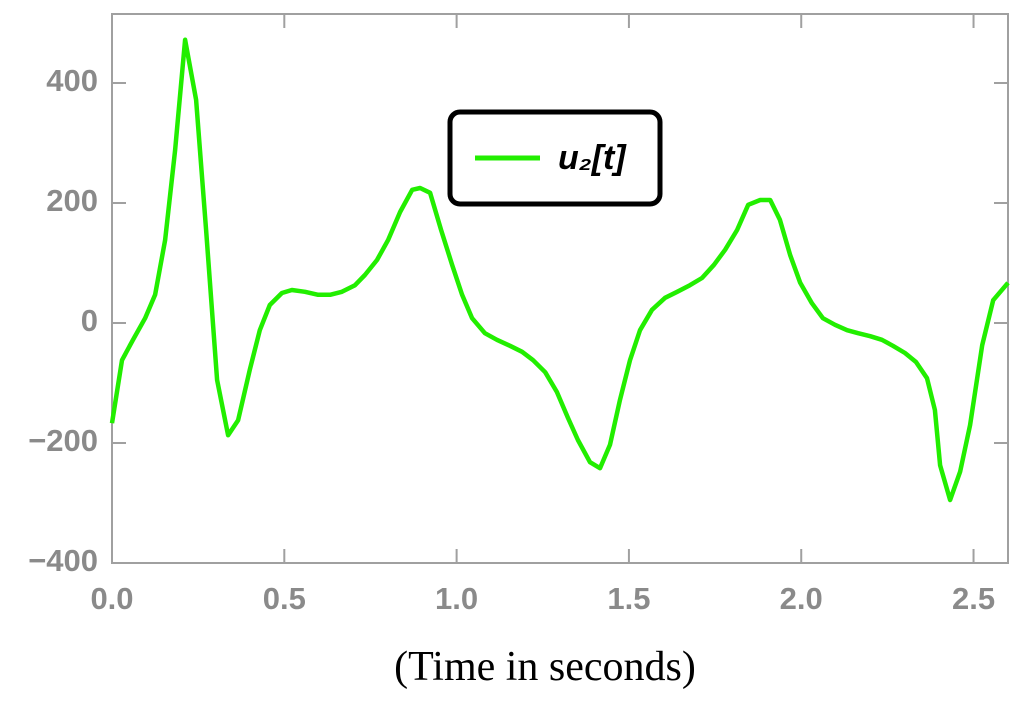 The width and height of the screenshot is (1024, 715). What do you see at coordinates (456, 598) in the screenshot?
I see `x-tick-label: 1.0` at bounding box center [456, 598].